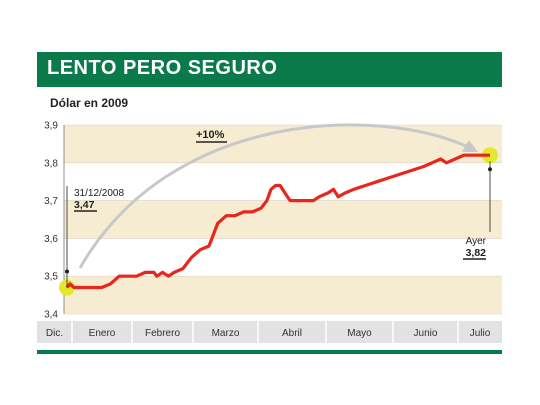 This screenshot has height=405, width=540. What do you see at coordinates (51, 221) in the screenshot?
I see `y-axis-ticks: 3,9 3,8 3,7 3,6 3,5 3,4` at bounding box center [51, 221].